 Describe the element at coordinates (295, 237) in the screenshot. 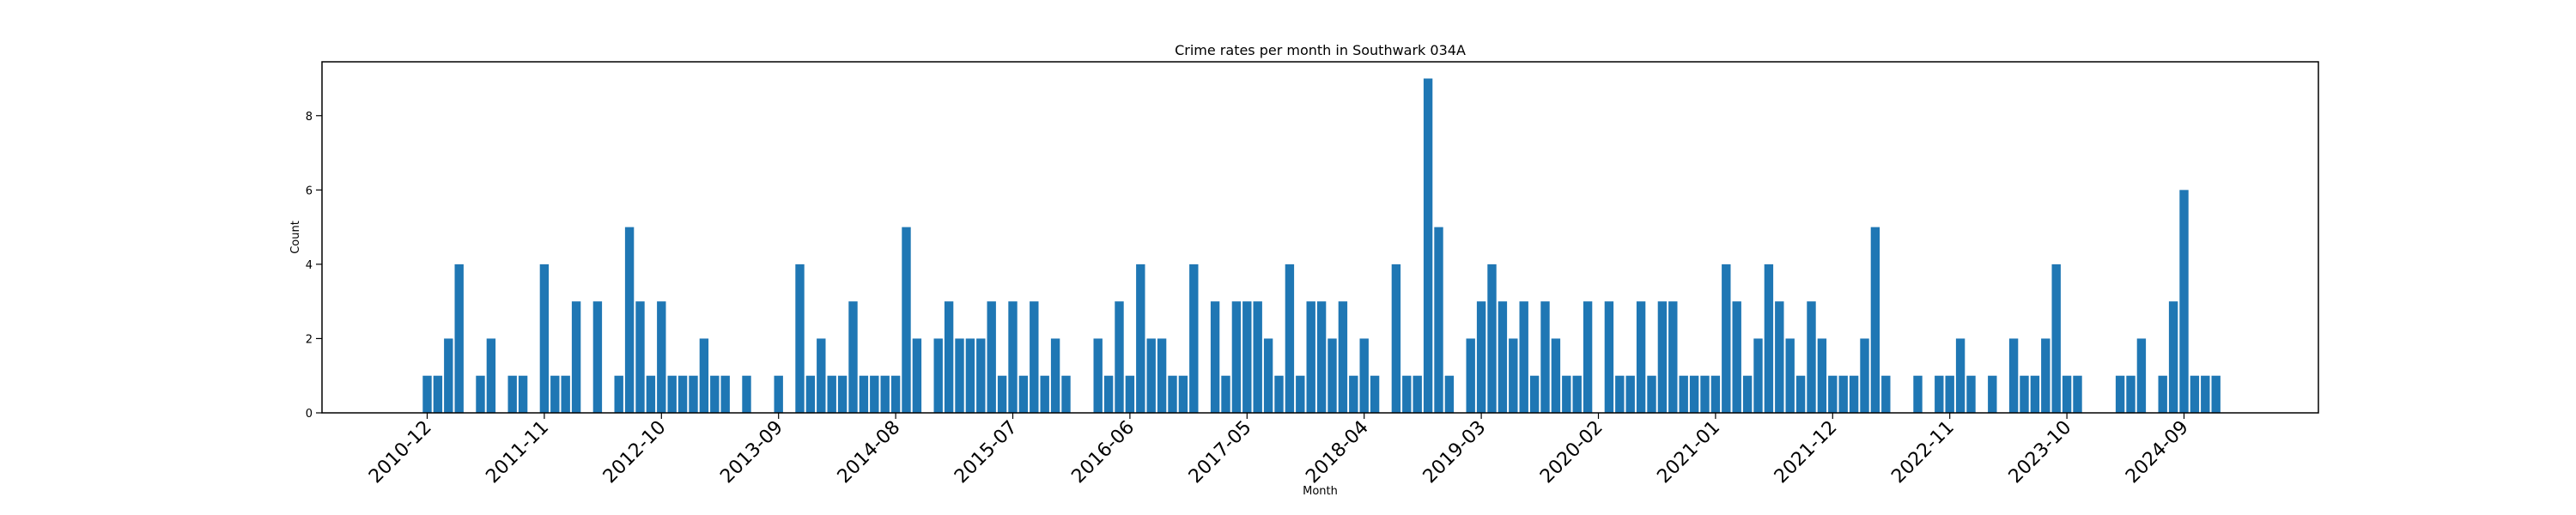

I see `y-axis-label: Count` at that location.